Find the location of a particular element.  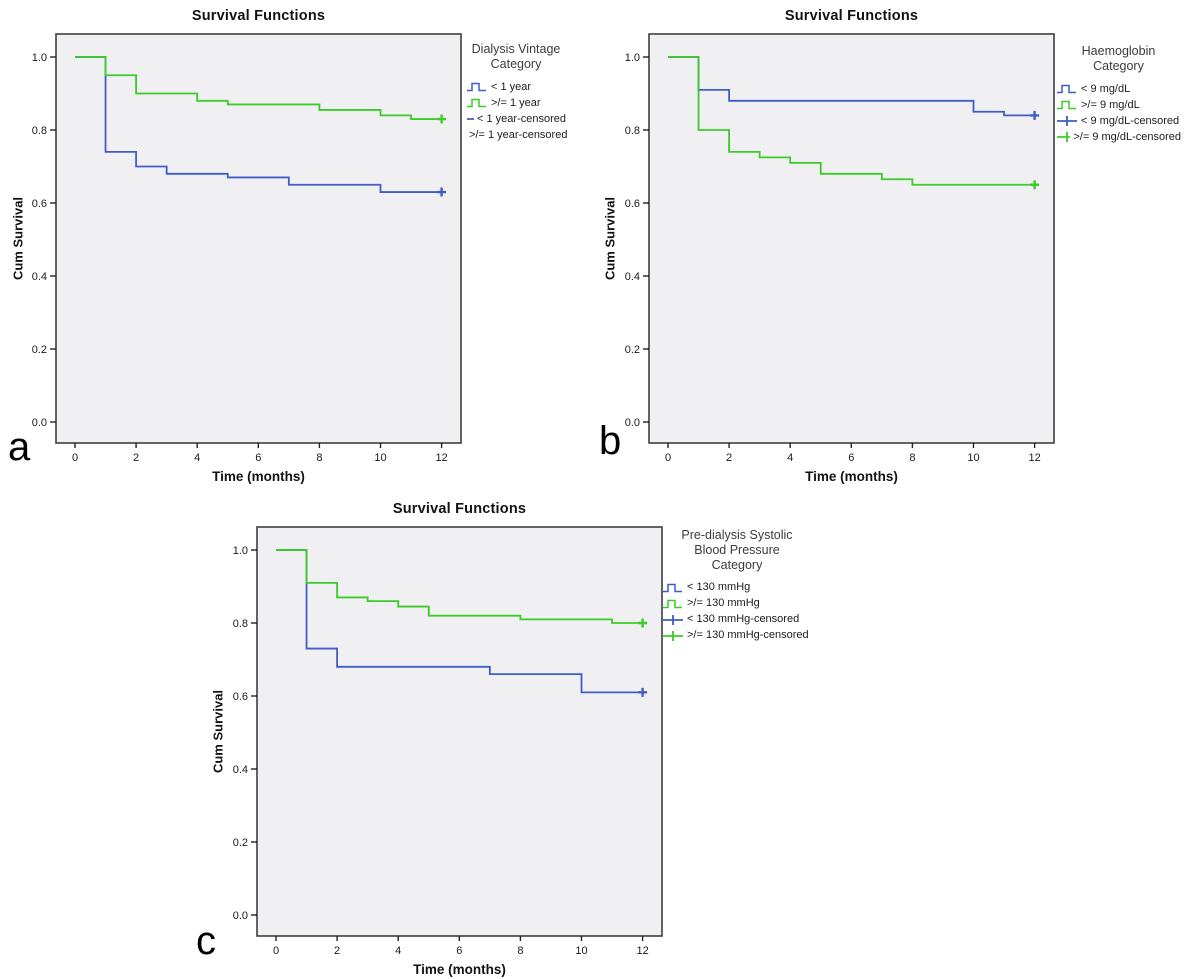

legend-item: < 130 mmHg-censored is located at coordinates (737, 619).